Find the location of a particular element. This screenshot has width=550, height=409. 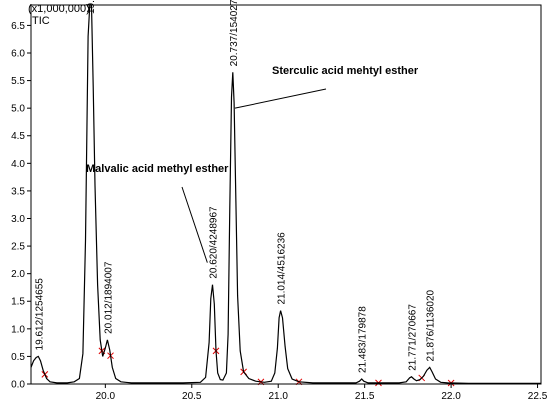

y-tick-label: 6.5 is located at coordinates (18, 26).